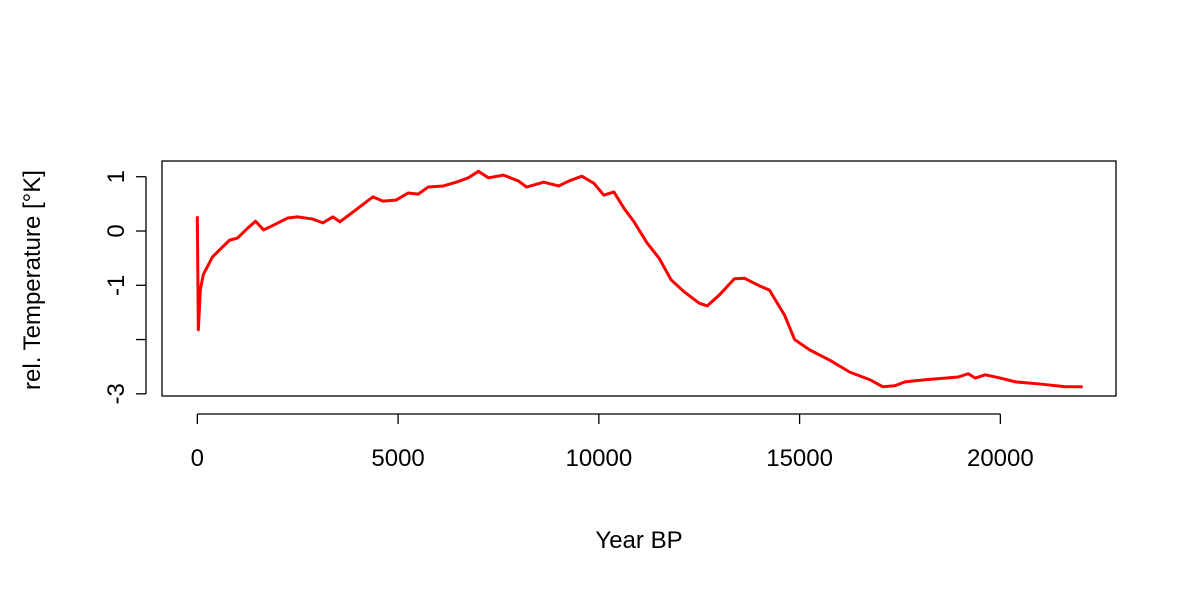  Describe the element at coordinates (116, 285) in the screenshot. I see `y-tick-label: -1` at that location.